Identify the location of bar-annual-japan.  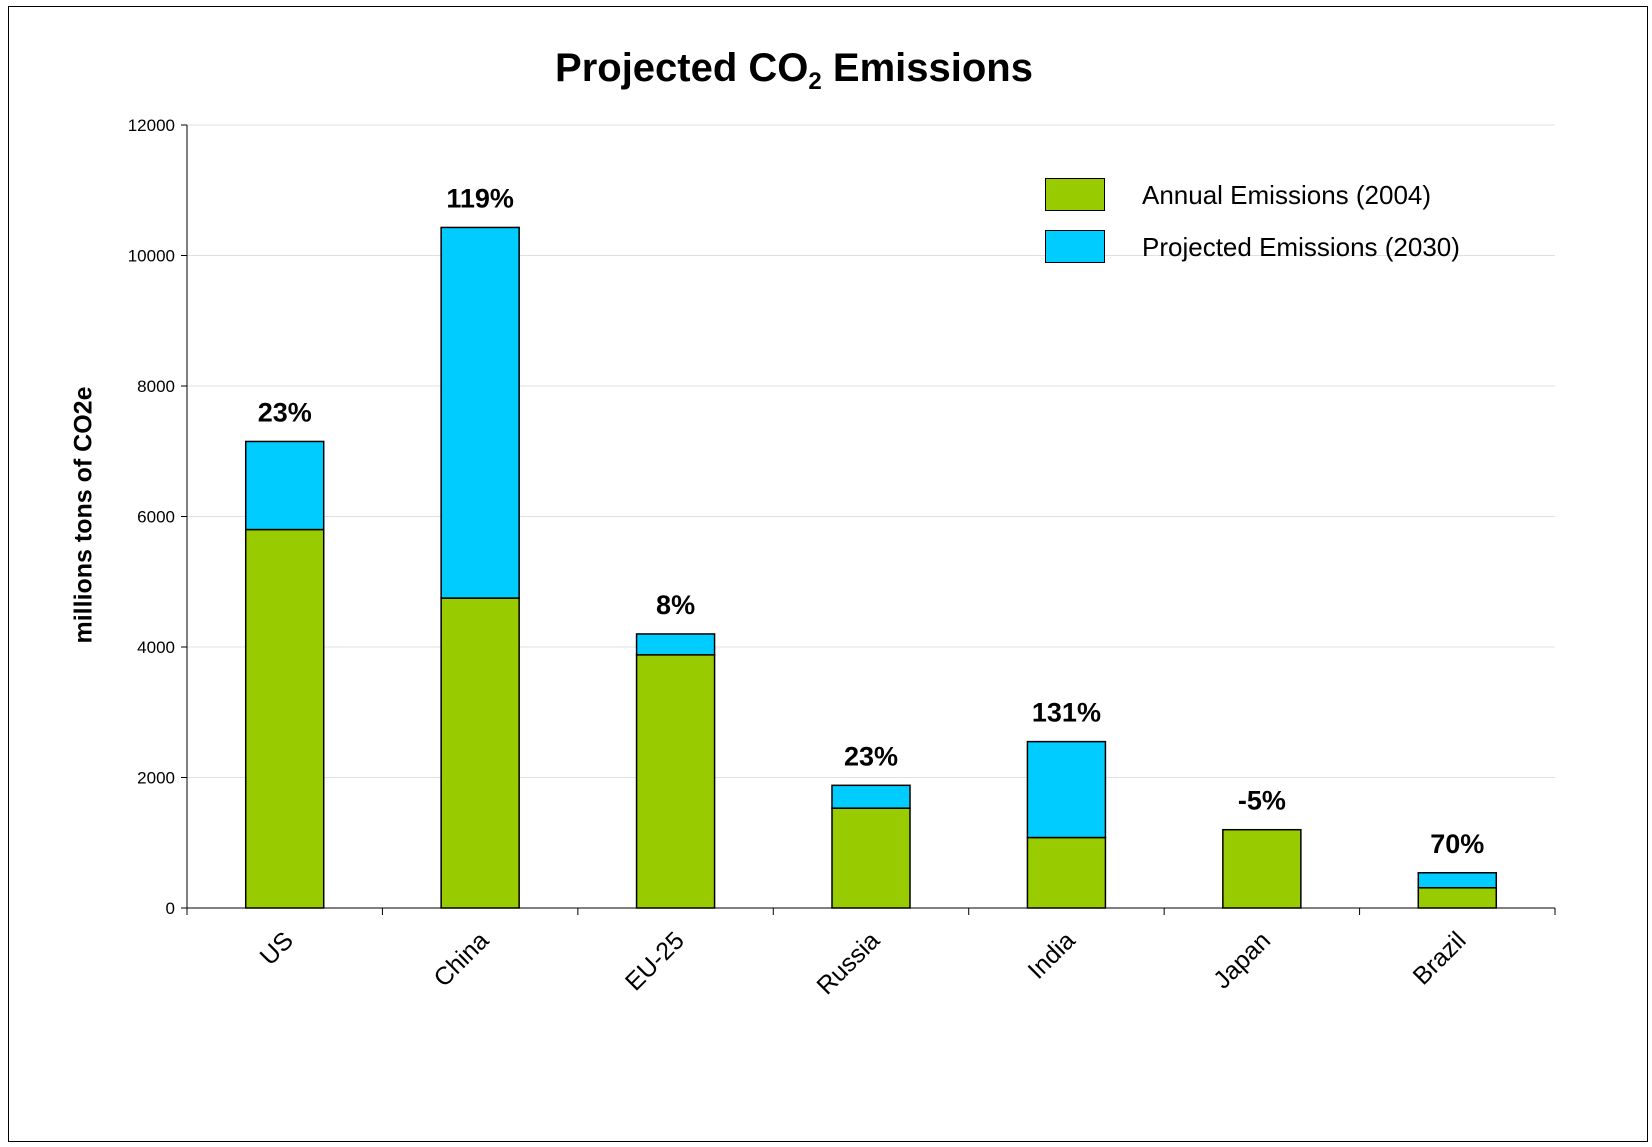
(1262, 868).